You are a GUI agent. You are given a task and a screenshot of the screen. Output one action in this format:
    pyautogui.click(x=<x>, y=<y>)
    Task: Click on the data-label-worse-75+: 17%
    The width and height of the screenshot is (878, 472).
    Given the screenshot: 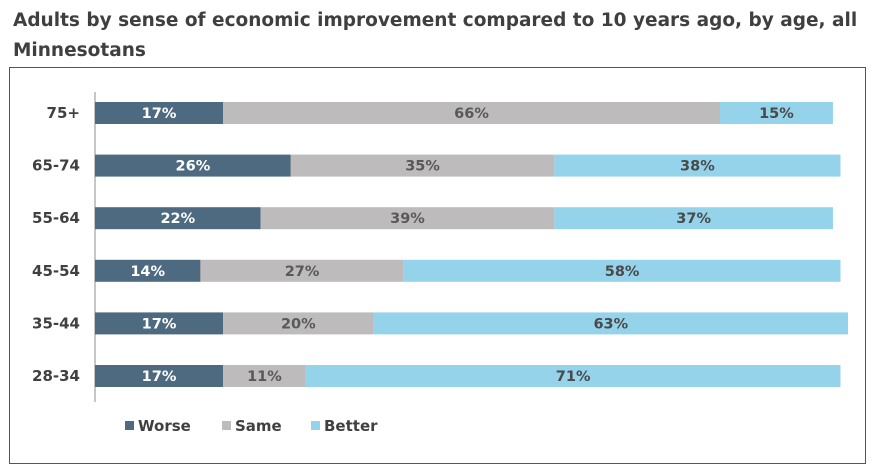 What is the action you would take?
    pyautogui.click(x=159, y=114)
    